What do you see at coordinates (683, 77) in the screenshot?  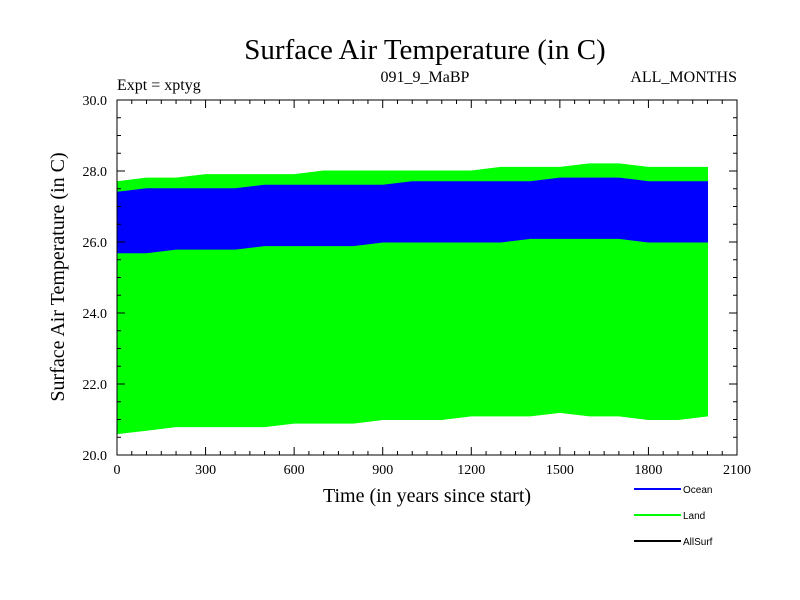 I see `months-label: ALL_MONTHS` at bounding box center [683, 77].